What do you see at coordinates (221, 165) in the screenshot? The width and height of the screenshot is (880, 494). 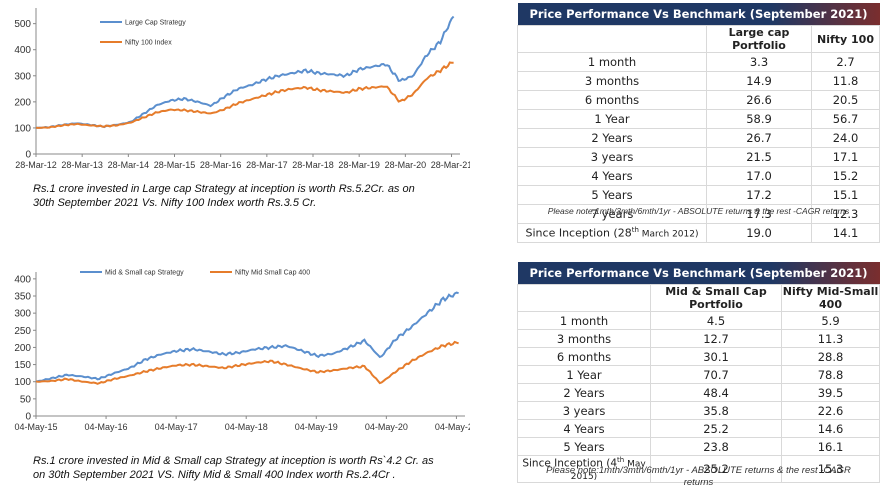 I see `x-tick-label: 28-Mar-16` at bounding box center [221, 165].